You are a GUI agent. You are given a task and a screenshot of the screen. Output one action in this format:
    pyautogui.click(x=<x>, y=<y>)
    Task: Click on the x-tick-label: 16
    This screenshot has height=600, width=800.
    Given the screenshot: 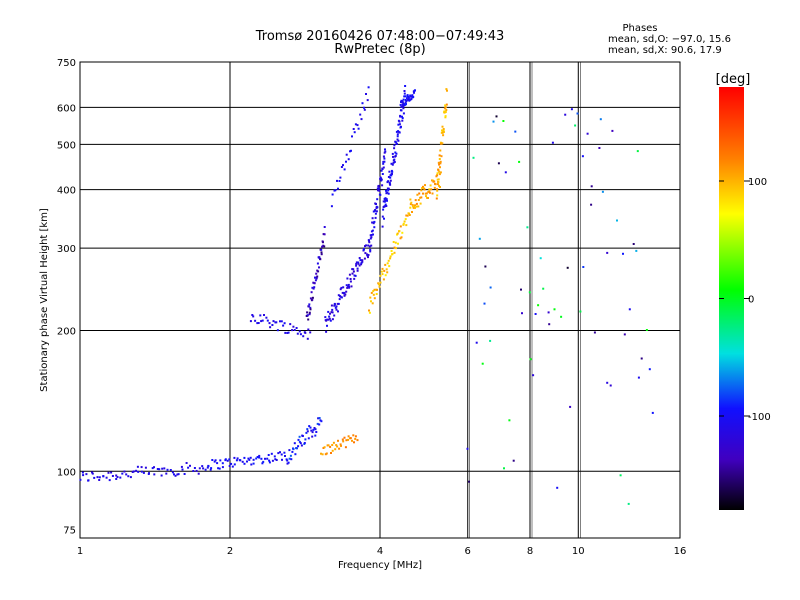 What is the action you would take?
    pyautogui.click(x=680, y=551)
    